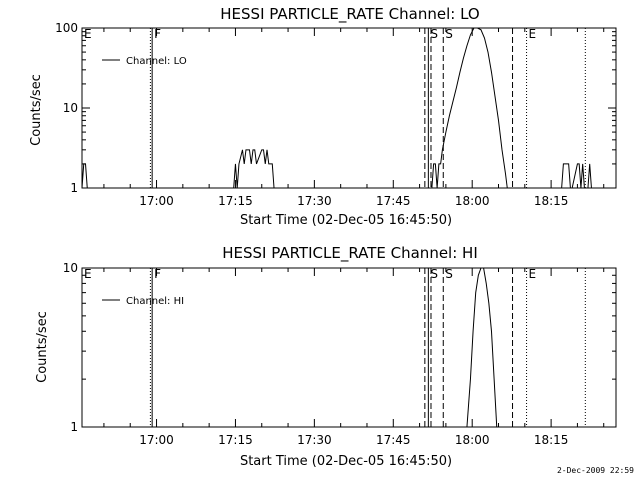 The image size is (640, 480). I want to click on panel-lo-ylabel: Counts/sec, so click(36, 110).